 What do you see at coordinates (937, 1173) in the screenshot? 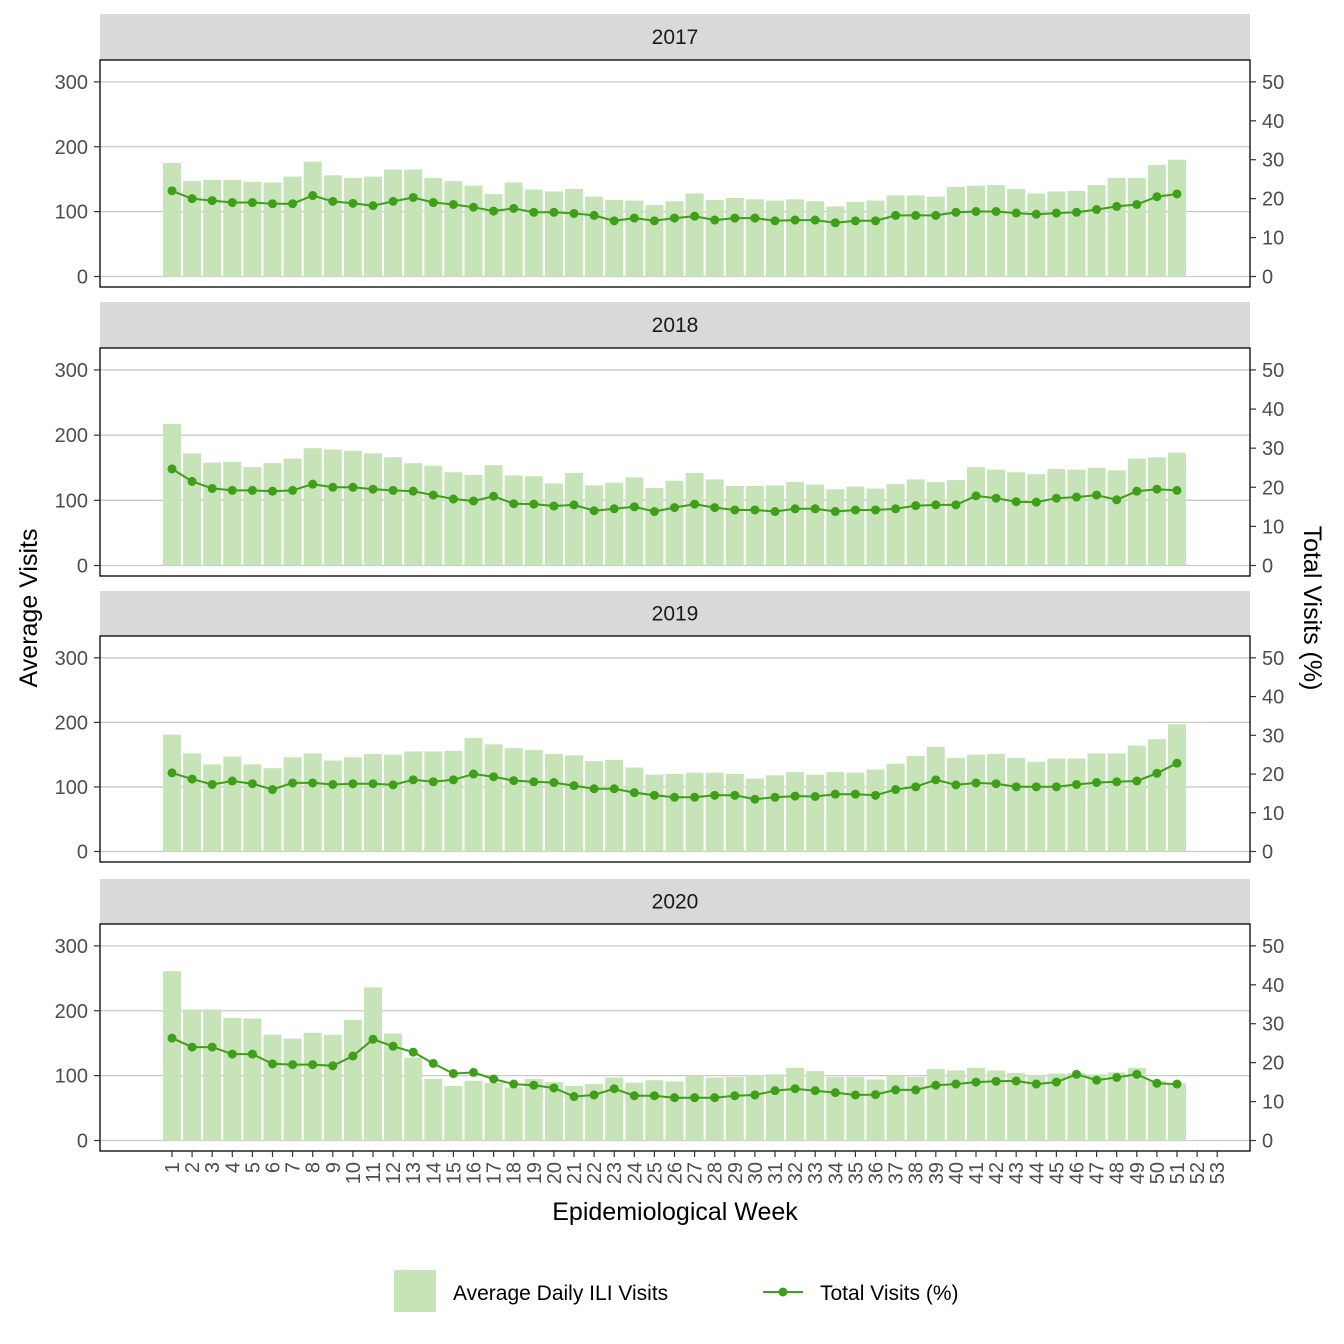
I see `x-tick-label: 39` at bounding box center [937, 1173].